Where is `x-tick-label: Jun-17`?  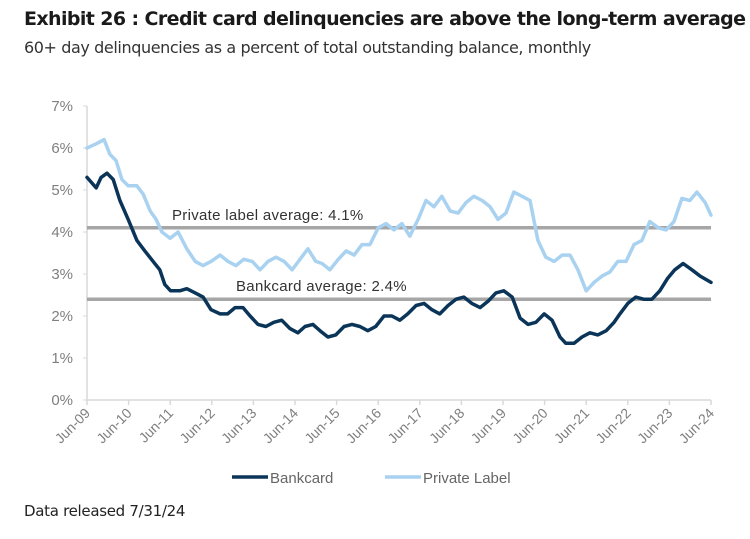 x-tick-label: Jun-17 is located at coordinates (405, 426).